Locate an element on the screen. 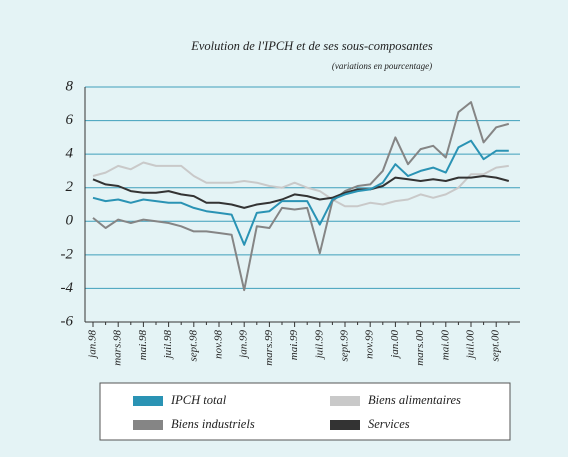 Image resolution: width=568 pixels, height=457 pixels. x-tick-label: juil.00 is located at coordinates (471, 345).